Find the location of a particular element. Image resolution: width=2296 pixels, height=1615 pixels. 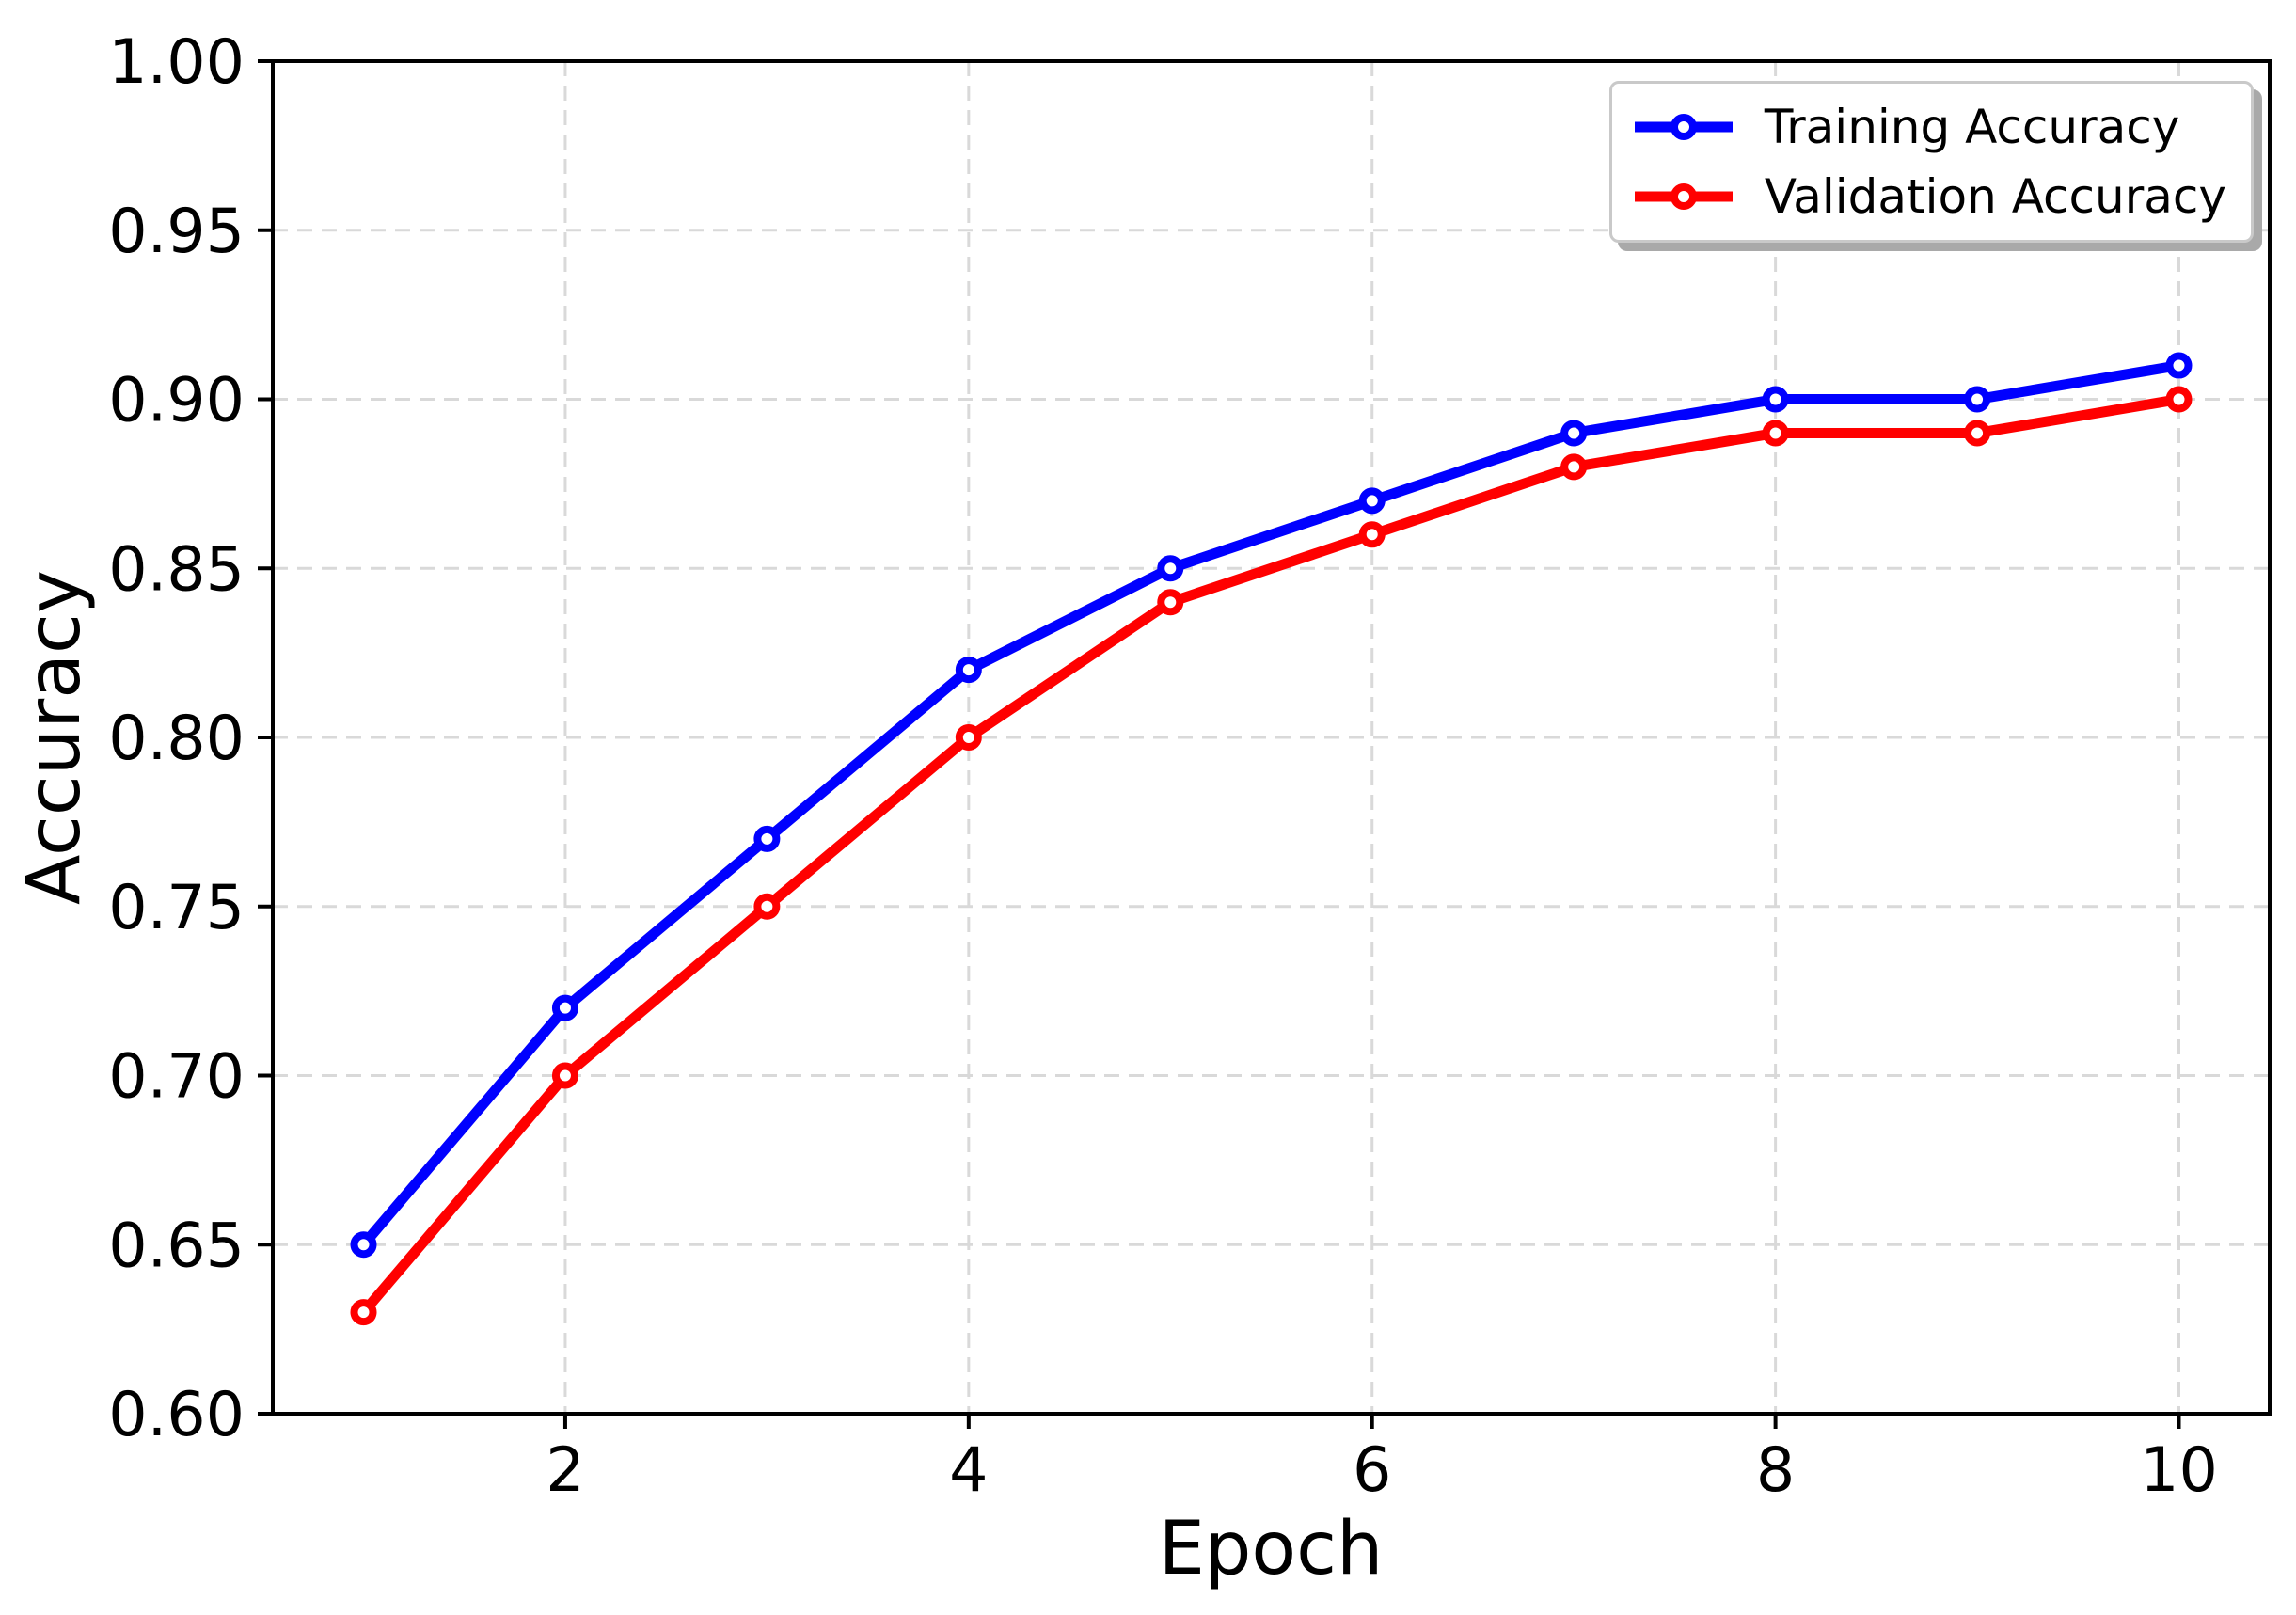

y-tick-label: 0.75 is located at coordinates (176, 908).